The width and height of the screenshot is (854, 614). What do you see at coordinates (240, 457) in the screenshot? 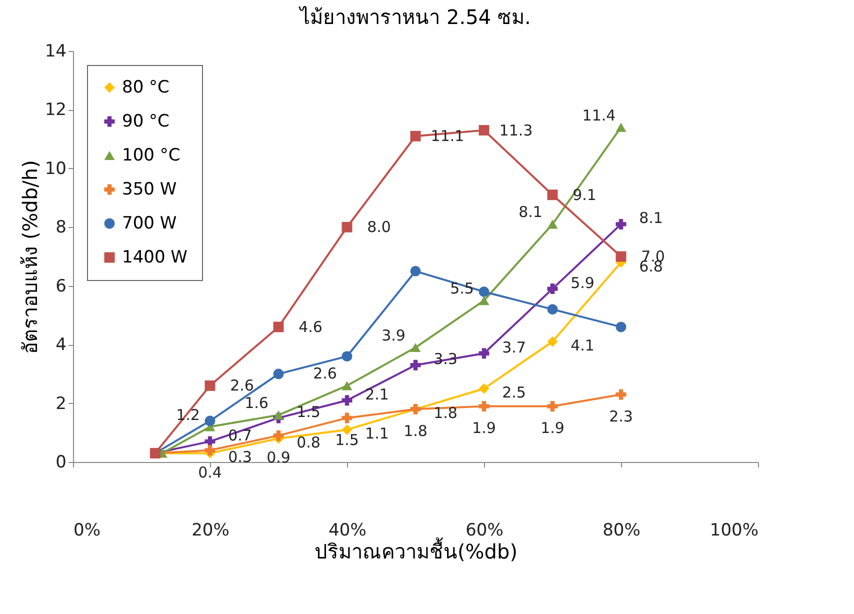
I see `data-label: 0.3` at bounding box center [240, 457].